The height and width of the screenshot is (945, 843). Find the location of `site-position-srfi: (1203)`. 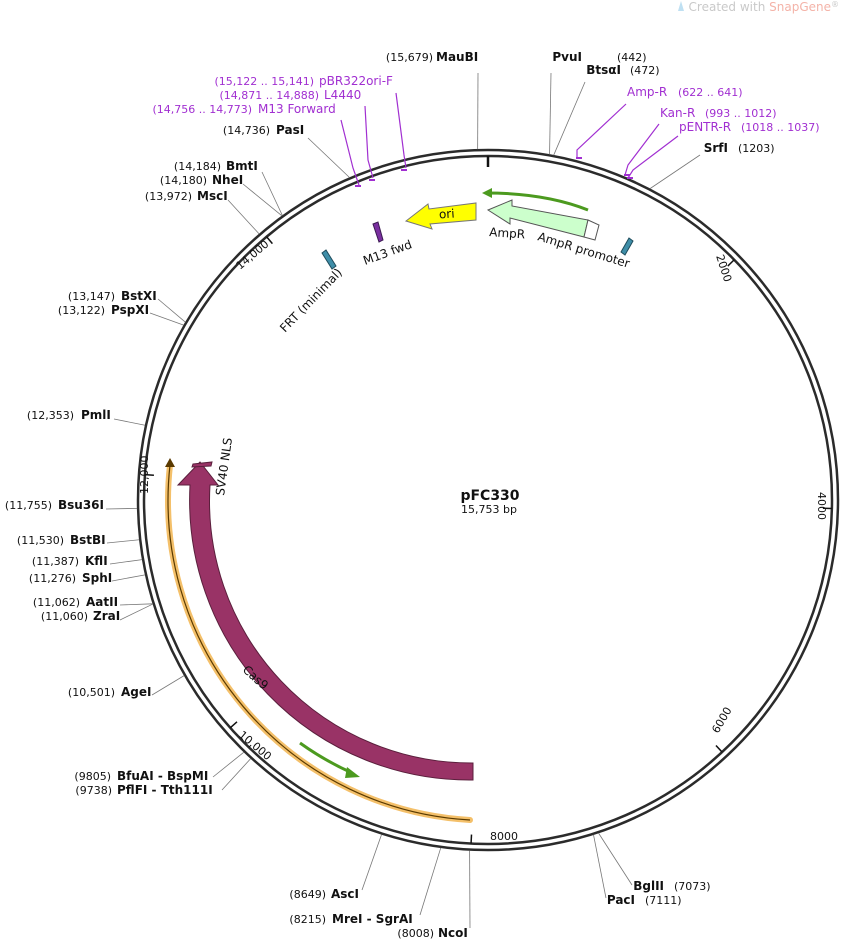

site-position-srfi: (1203) is located at coordinates (756, 148).